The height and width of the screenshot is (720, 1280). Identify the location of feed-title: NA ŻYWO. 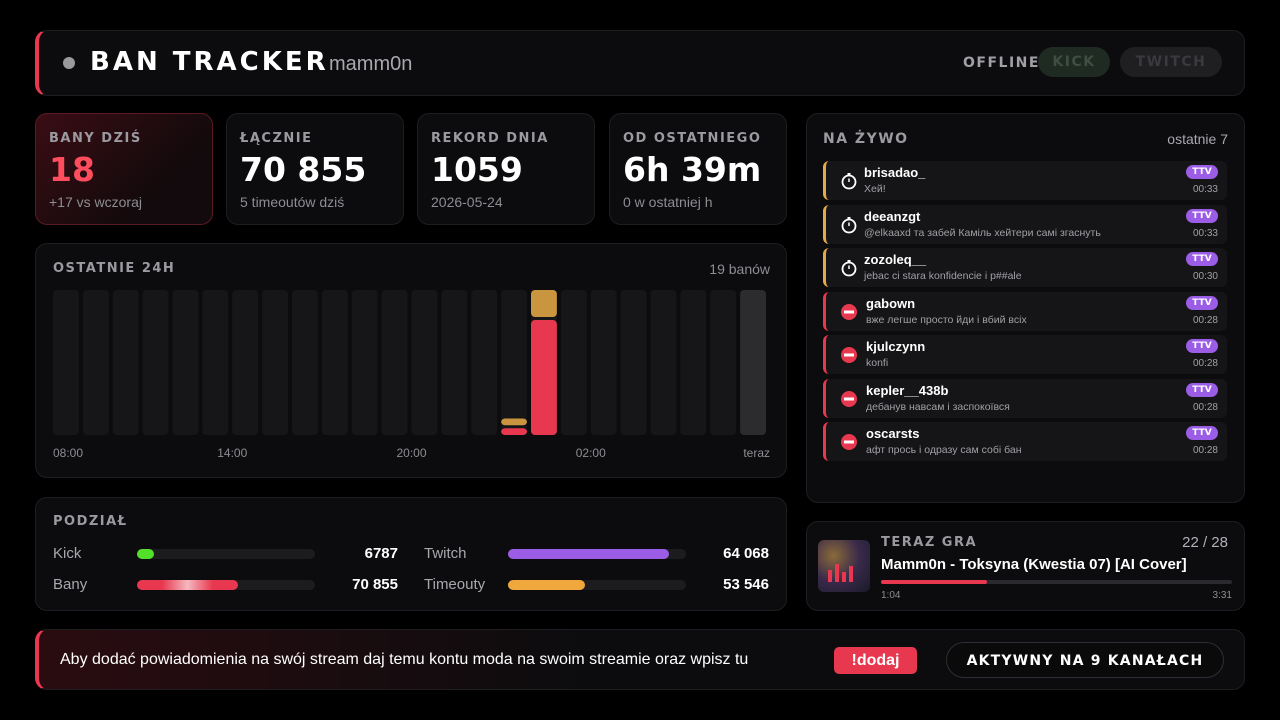
(866, 139).